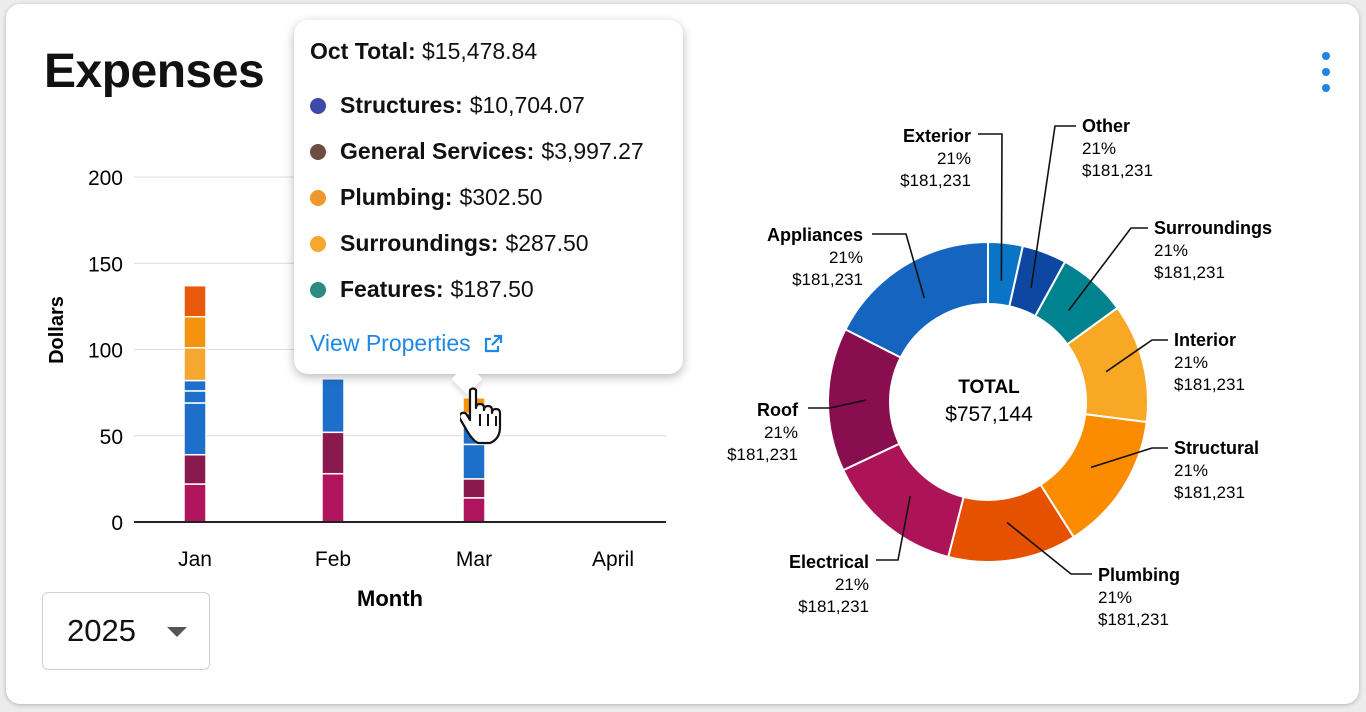 This screenshot has width=1366, height=712. What do you see at coordinates (392, 289) in the screenshot?
I see `tooltip-row-label: Features:` at bounding box center [392, 289].